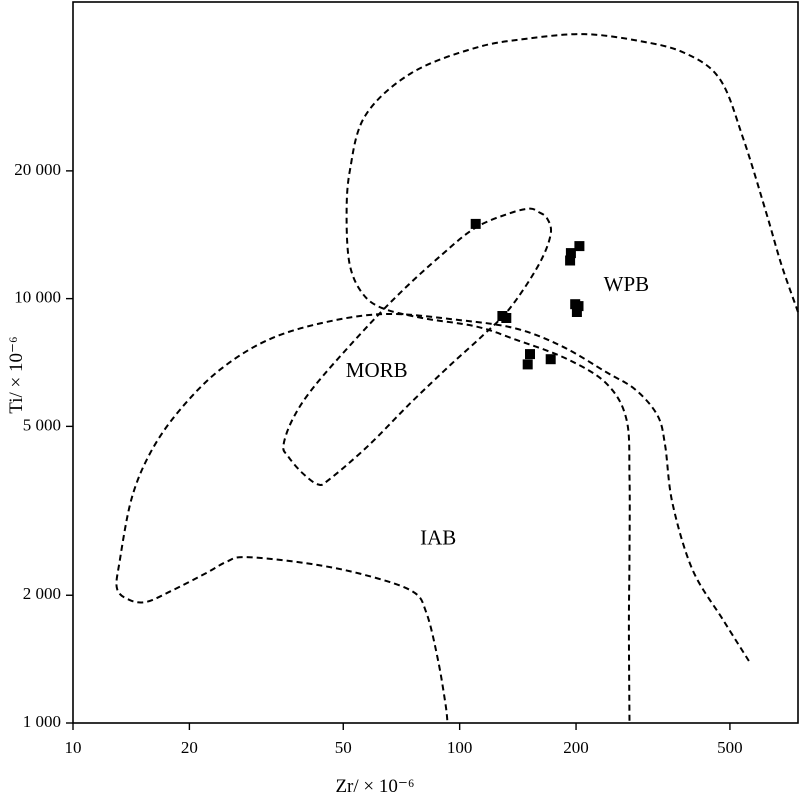 The image size is (800, 800). I want to click on data-points, so click(527, 294).